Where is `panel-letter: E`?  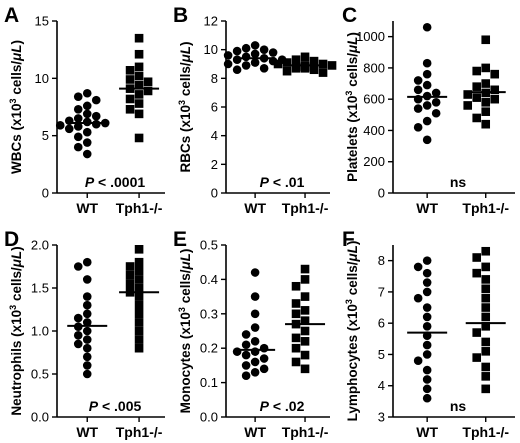 panel-letter: E is located at coordinates (180, 239).